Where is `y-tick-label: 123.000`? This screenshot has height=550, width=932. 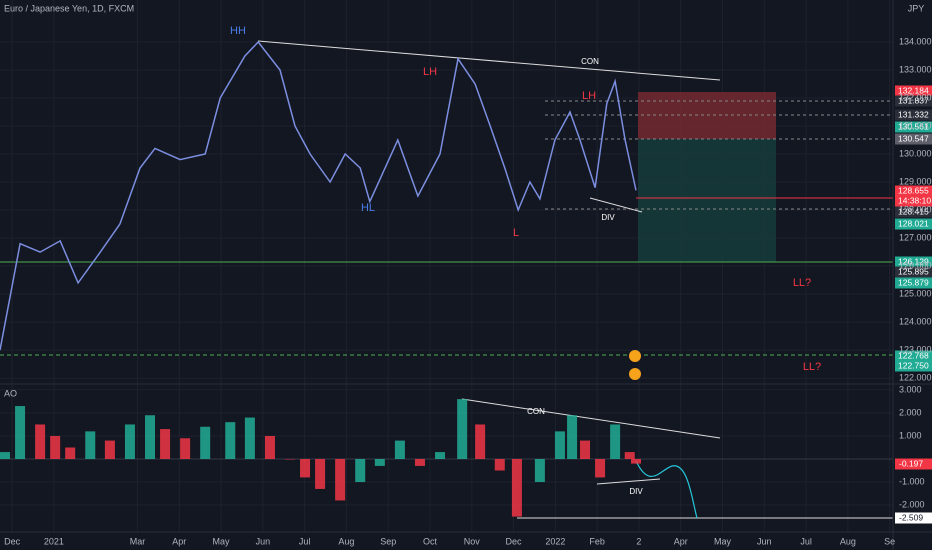 y-tick-label: 123.000 is located at coordinates (915, 349).